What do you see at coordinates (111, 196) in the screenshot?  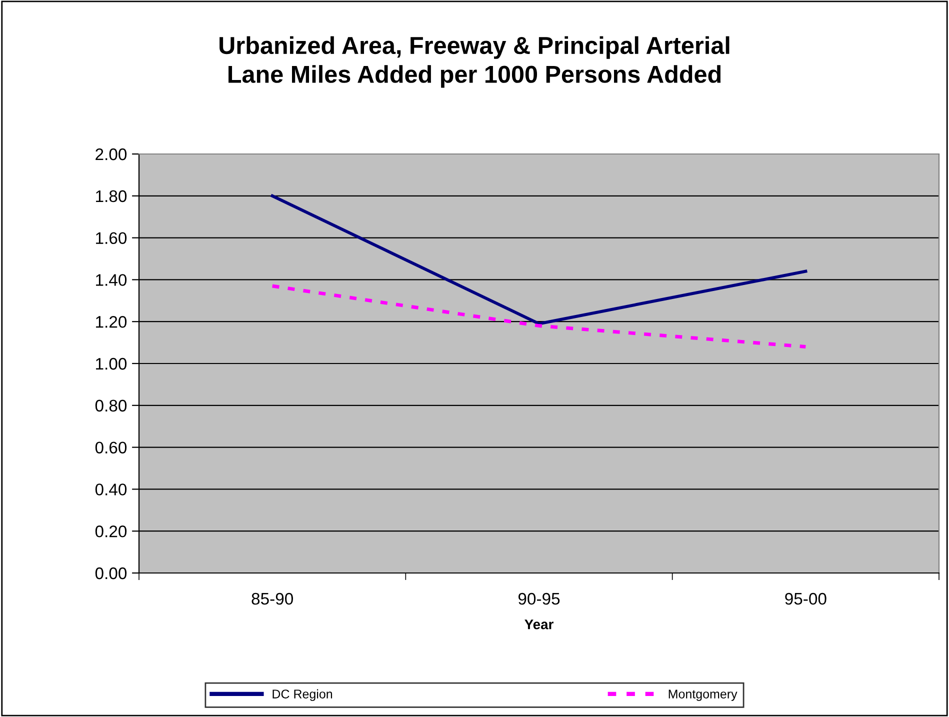 I see `y-tick-label: 1.80` at bounding box center [111, 196].